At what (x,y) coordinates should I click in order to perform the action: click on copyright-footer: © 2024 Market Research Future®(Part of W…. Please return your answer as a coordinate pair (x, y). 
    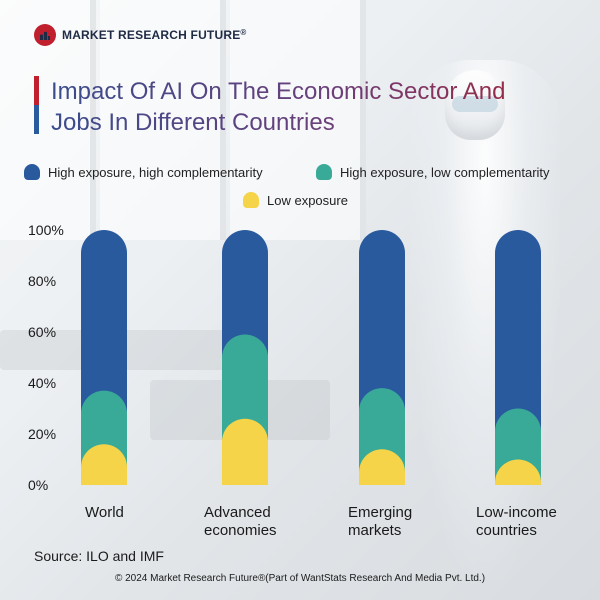
    Looking at the image, I should click on (300, 578).